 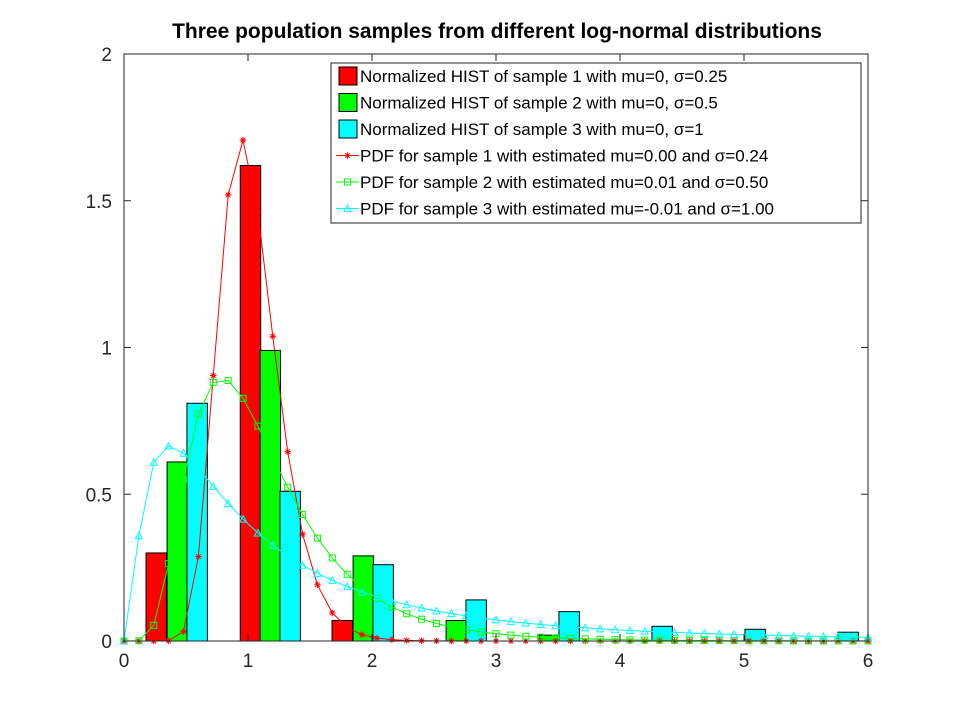 I want to click on y-tick-label-1: 1, so click(x=106, y=349).